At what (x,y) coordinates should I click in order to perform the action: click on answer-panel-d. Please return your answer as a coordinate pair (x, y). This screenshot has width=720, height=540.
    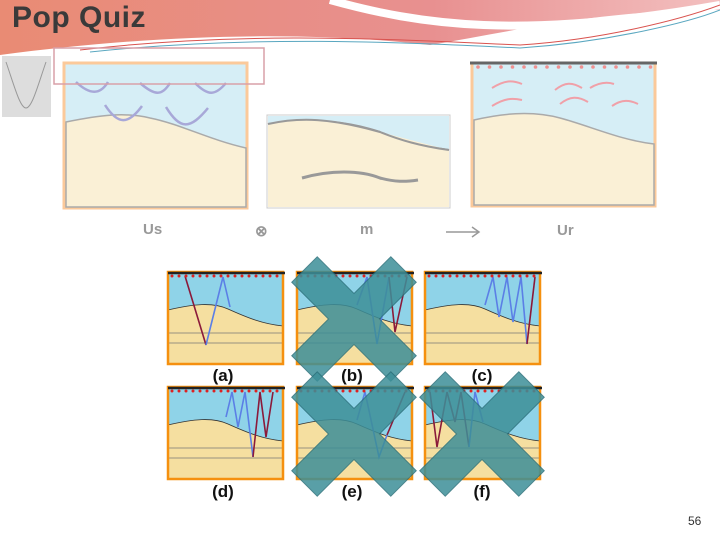
    Looking at the image, I should click on (225, 433).